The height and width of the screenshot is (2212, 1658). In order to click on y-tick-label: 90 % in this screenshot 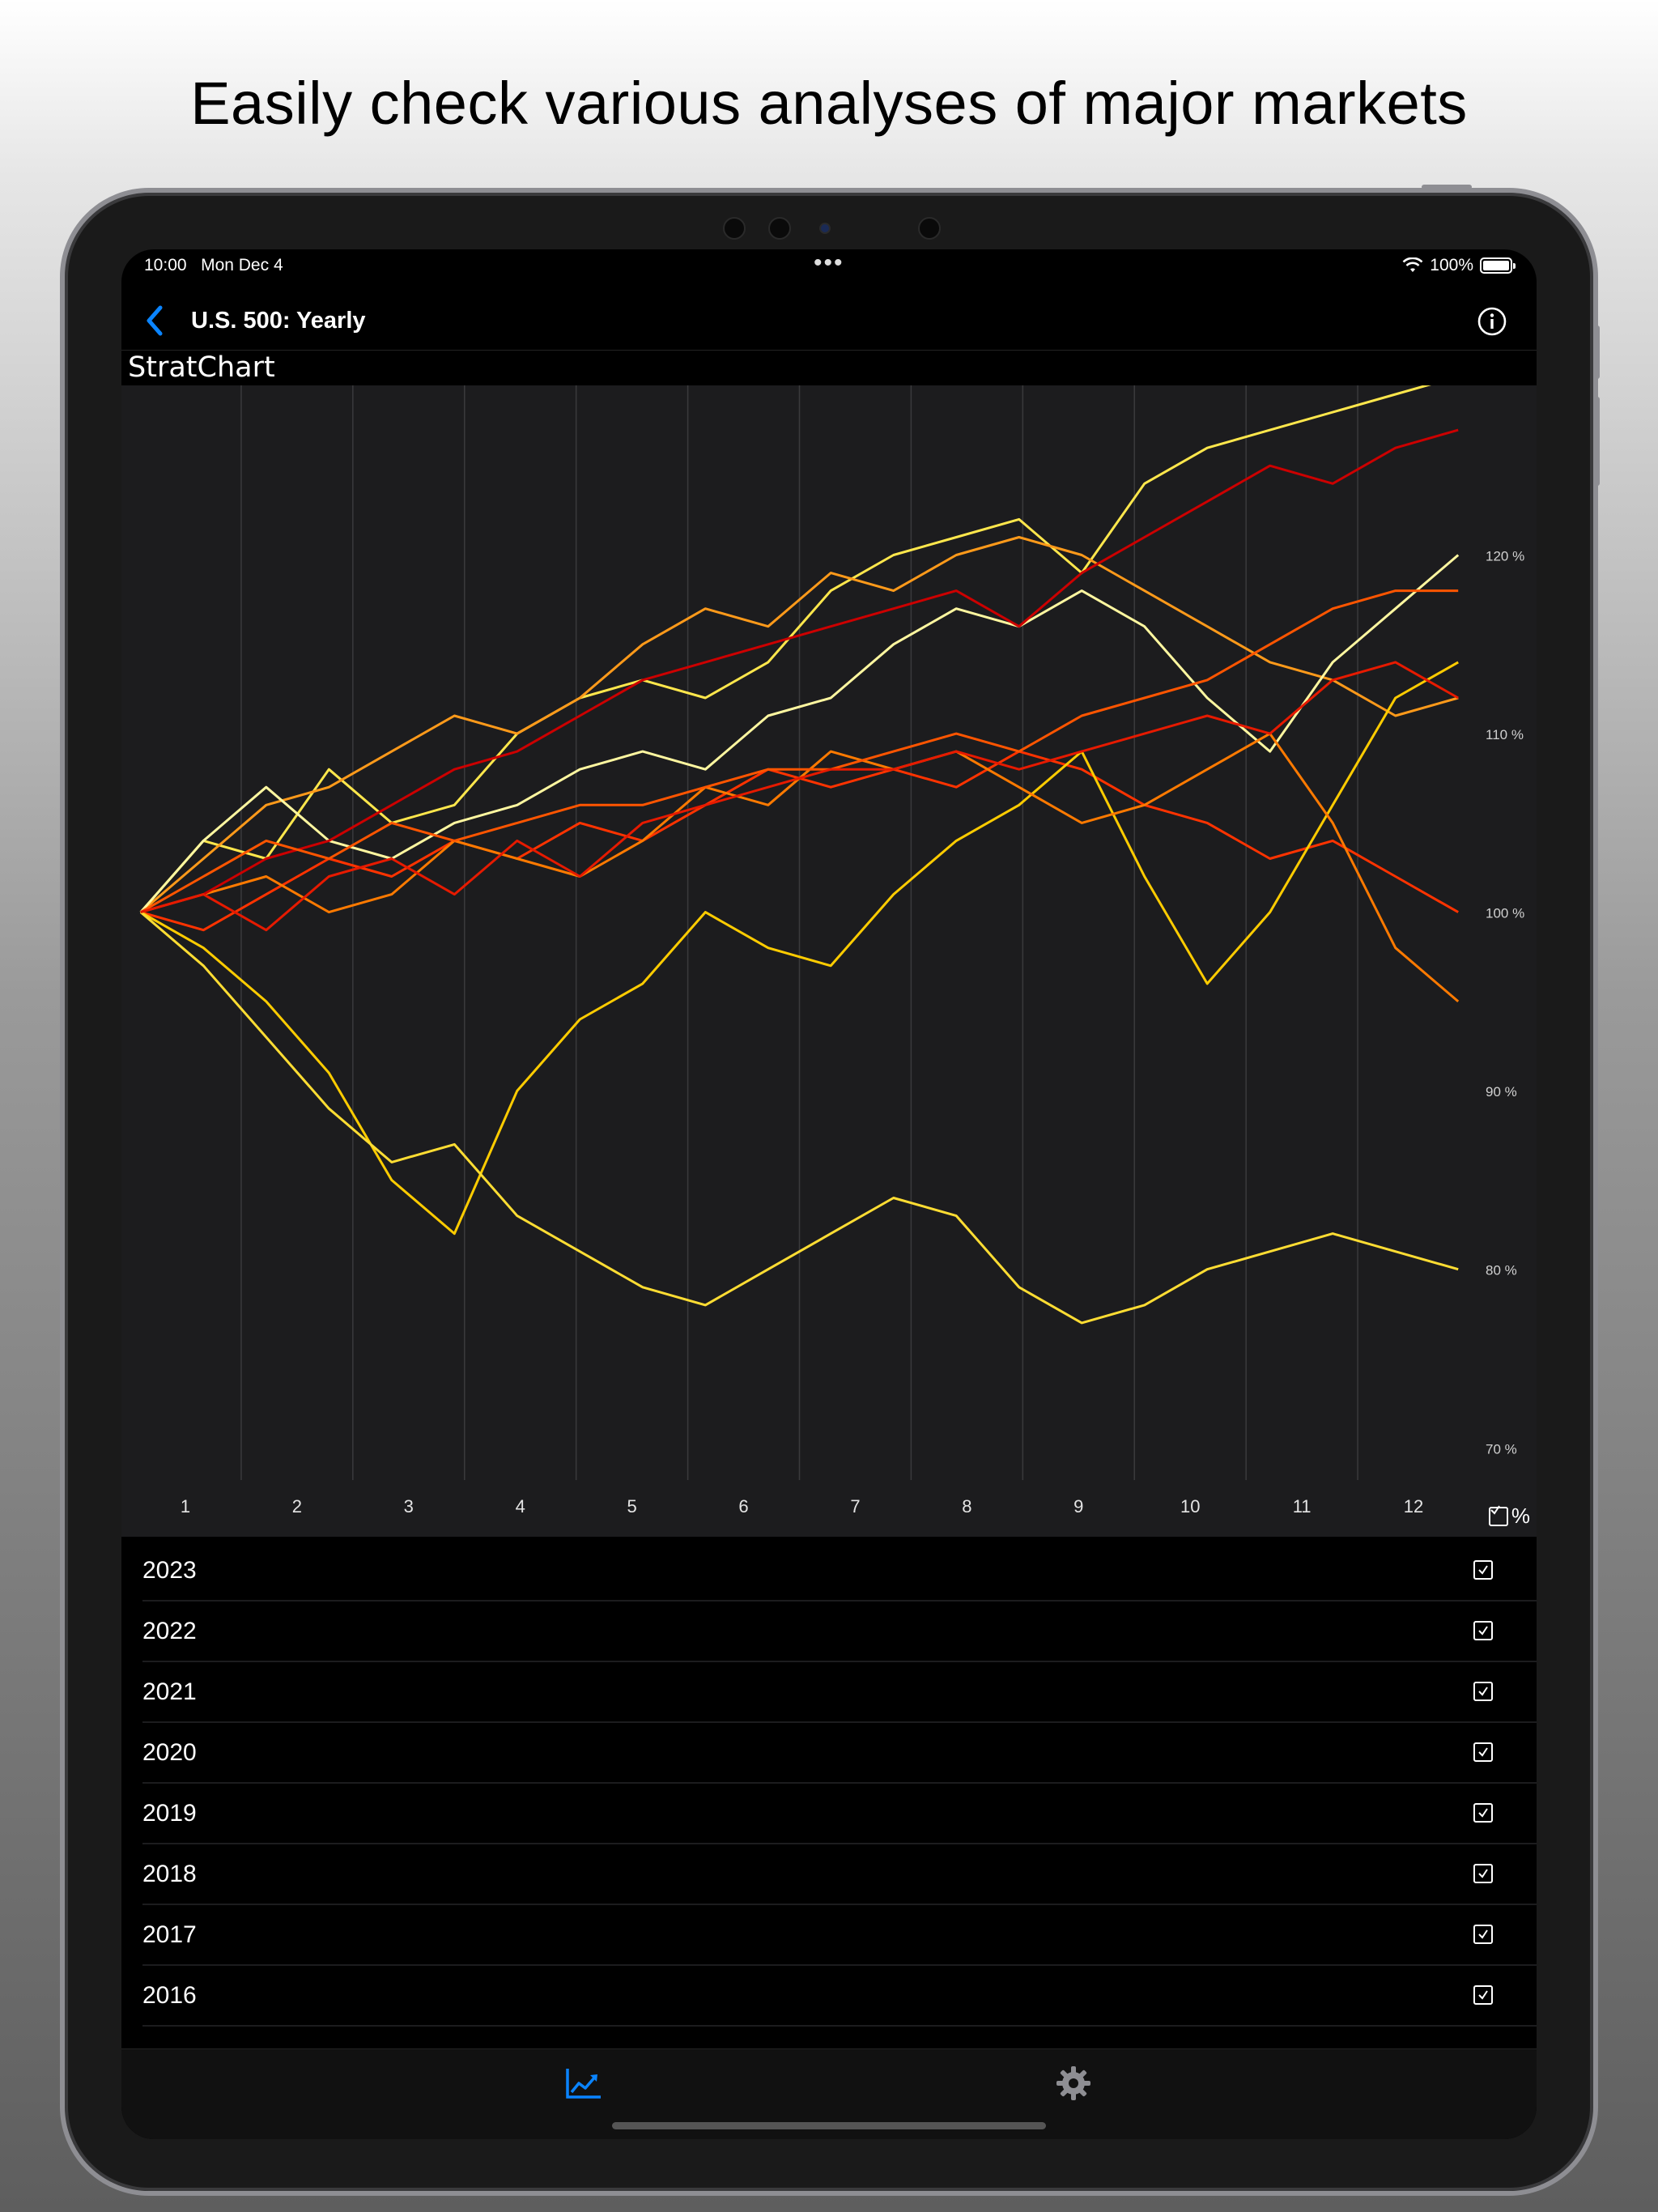, I will do `click(1501, 1092)`.